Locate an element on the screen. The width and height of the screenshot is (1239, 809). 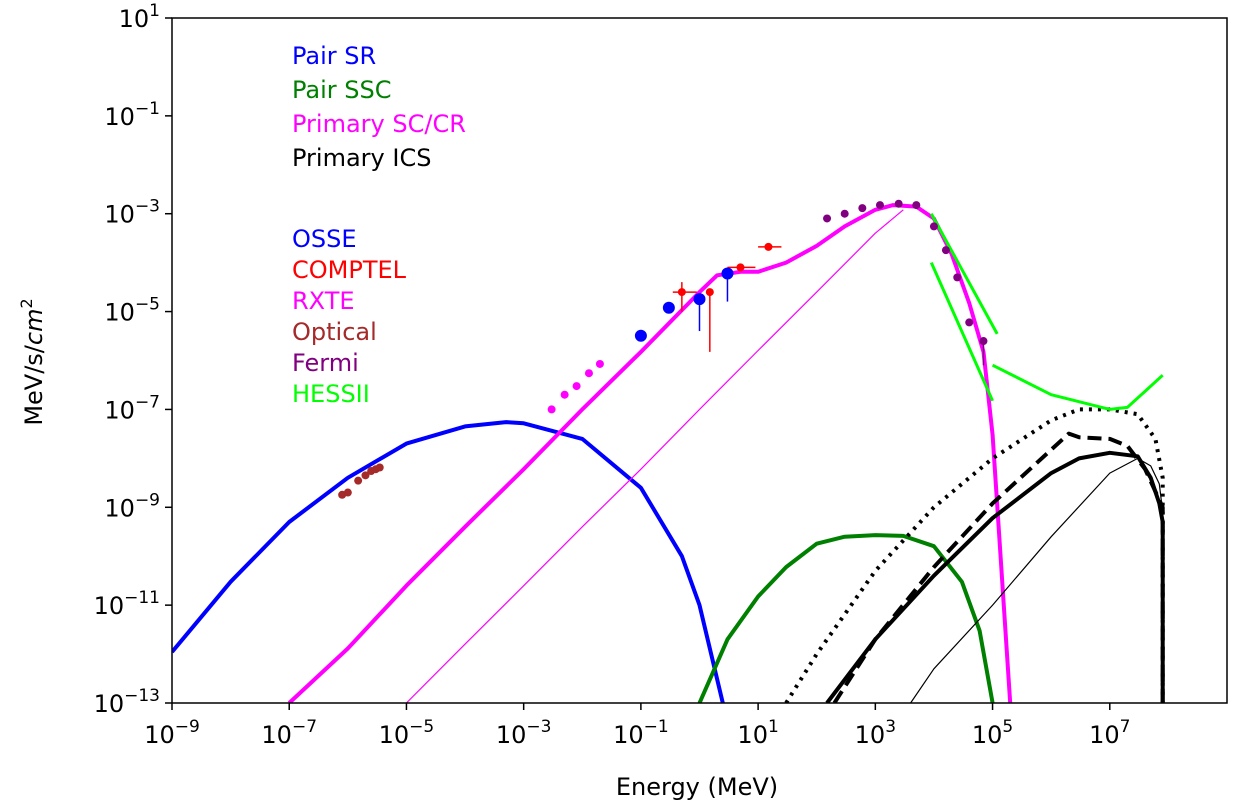
y-tick-label: 10⁻¹ is located at coordinates (132, 115).